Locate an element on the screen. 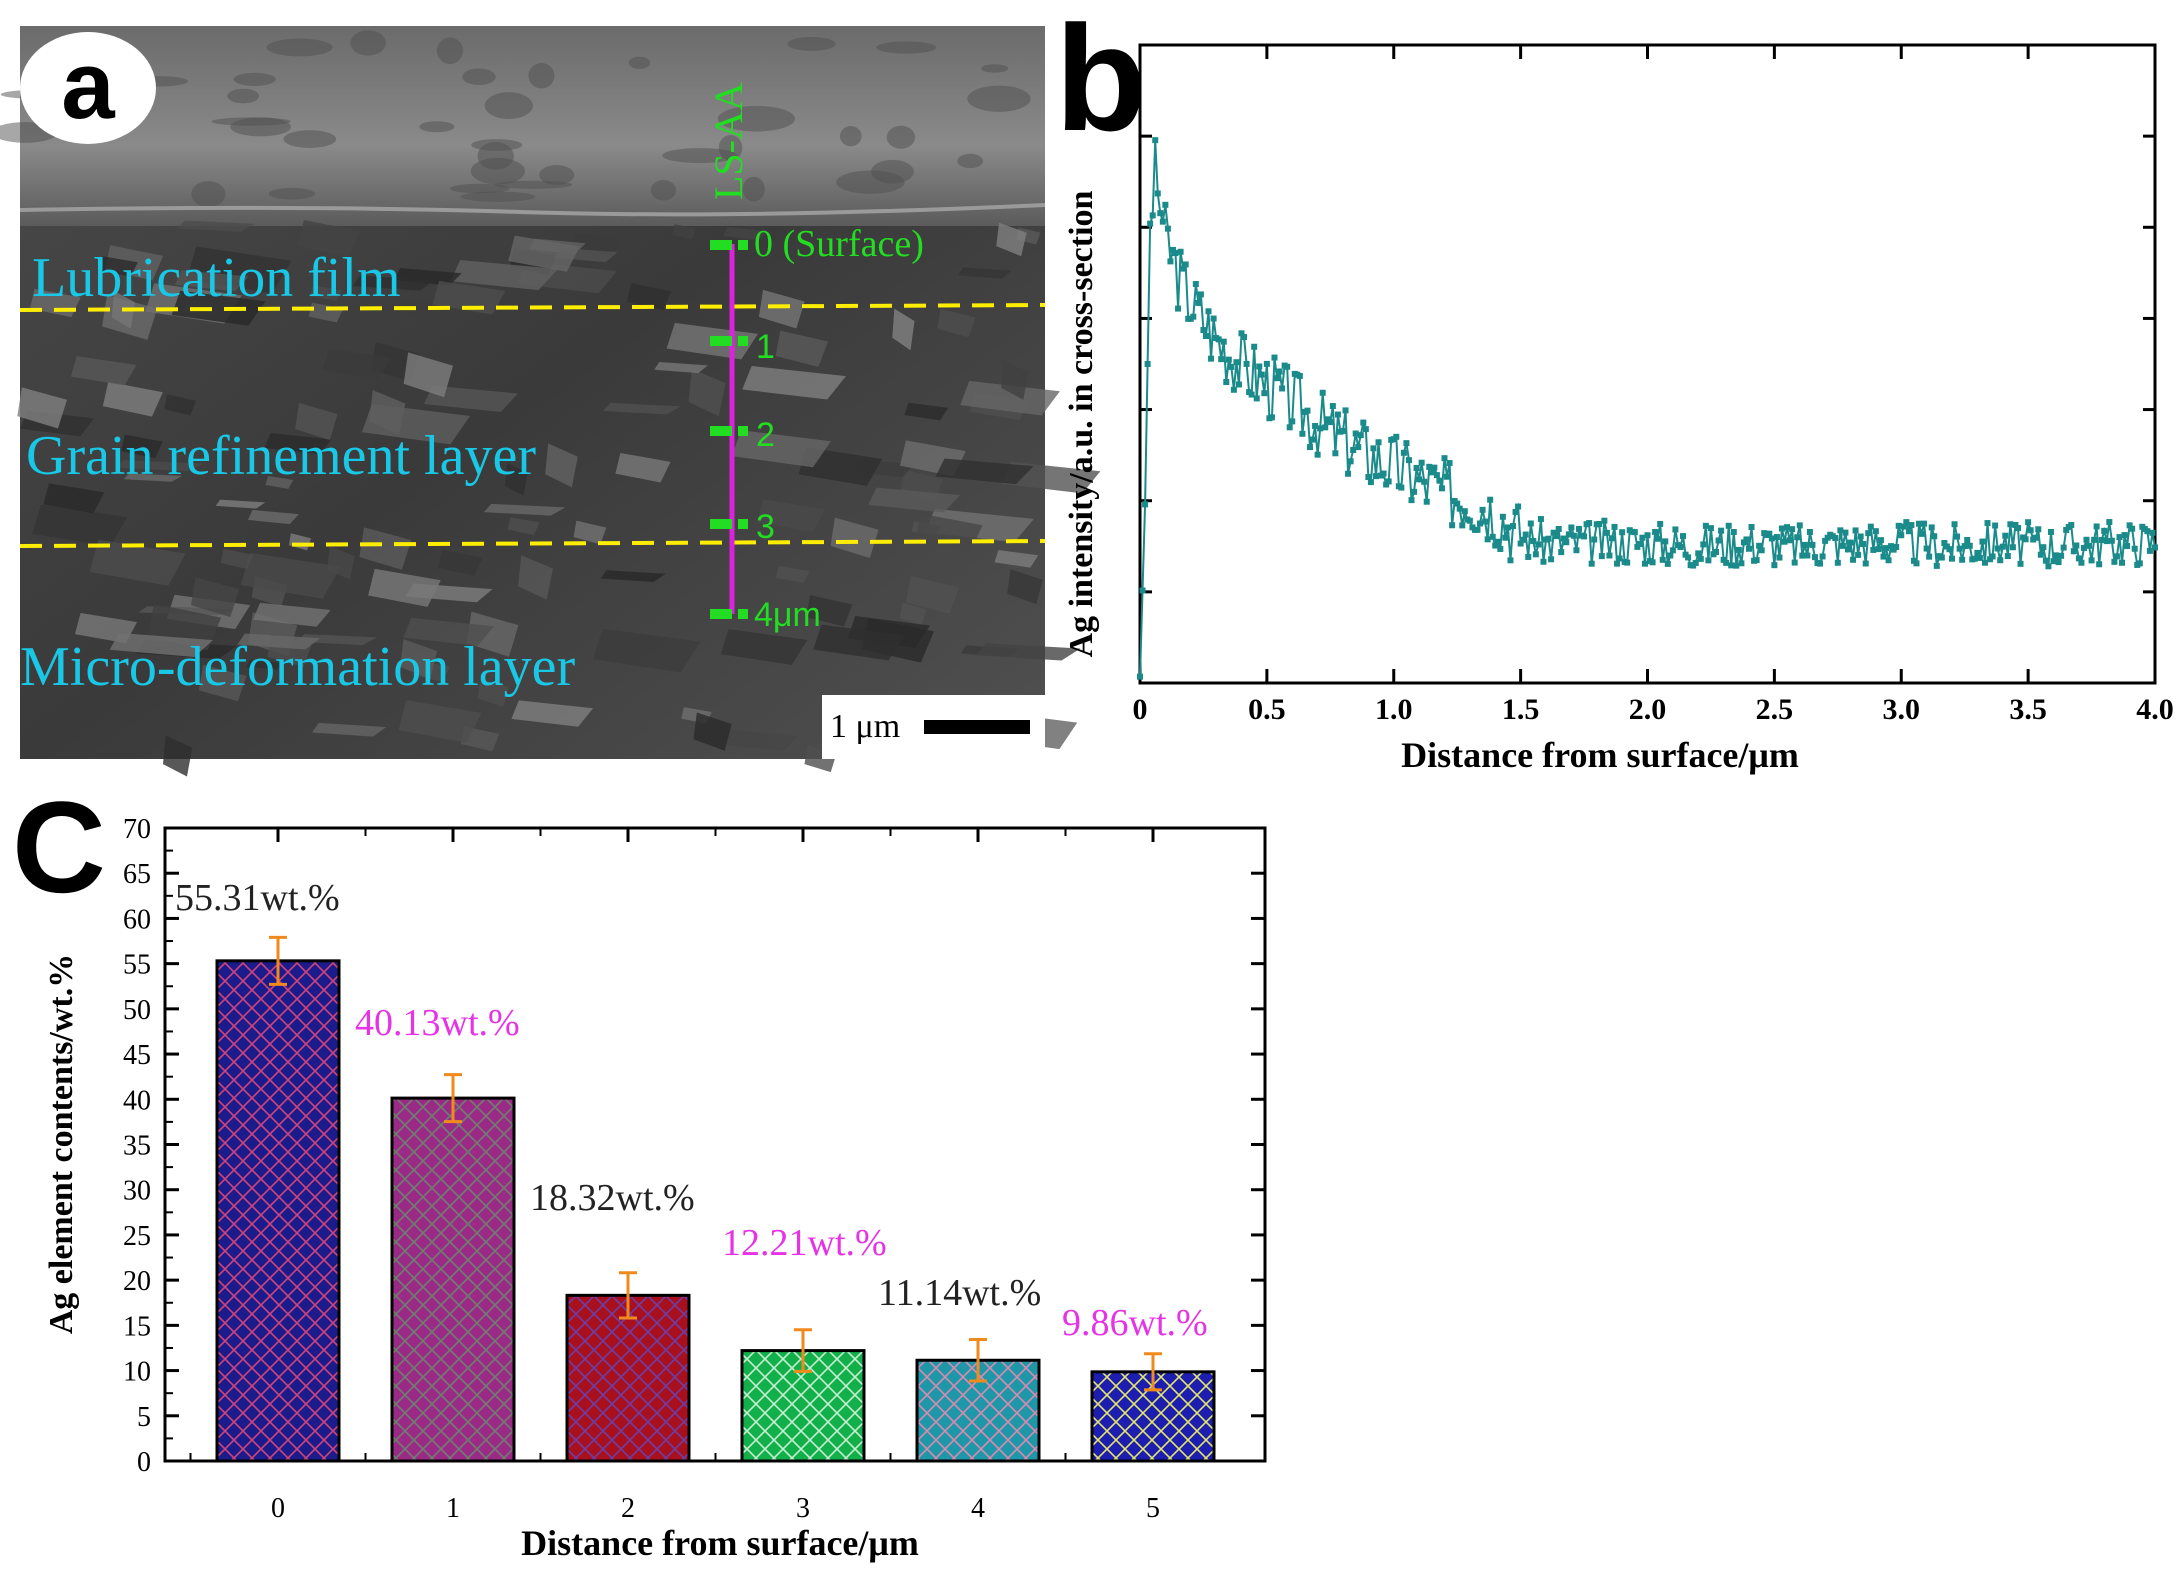 The width and height of the screenshot is (2180, 1575). mark-0-dot is located at coordinates (743, 245).